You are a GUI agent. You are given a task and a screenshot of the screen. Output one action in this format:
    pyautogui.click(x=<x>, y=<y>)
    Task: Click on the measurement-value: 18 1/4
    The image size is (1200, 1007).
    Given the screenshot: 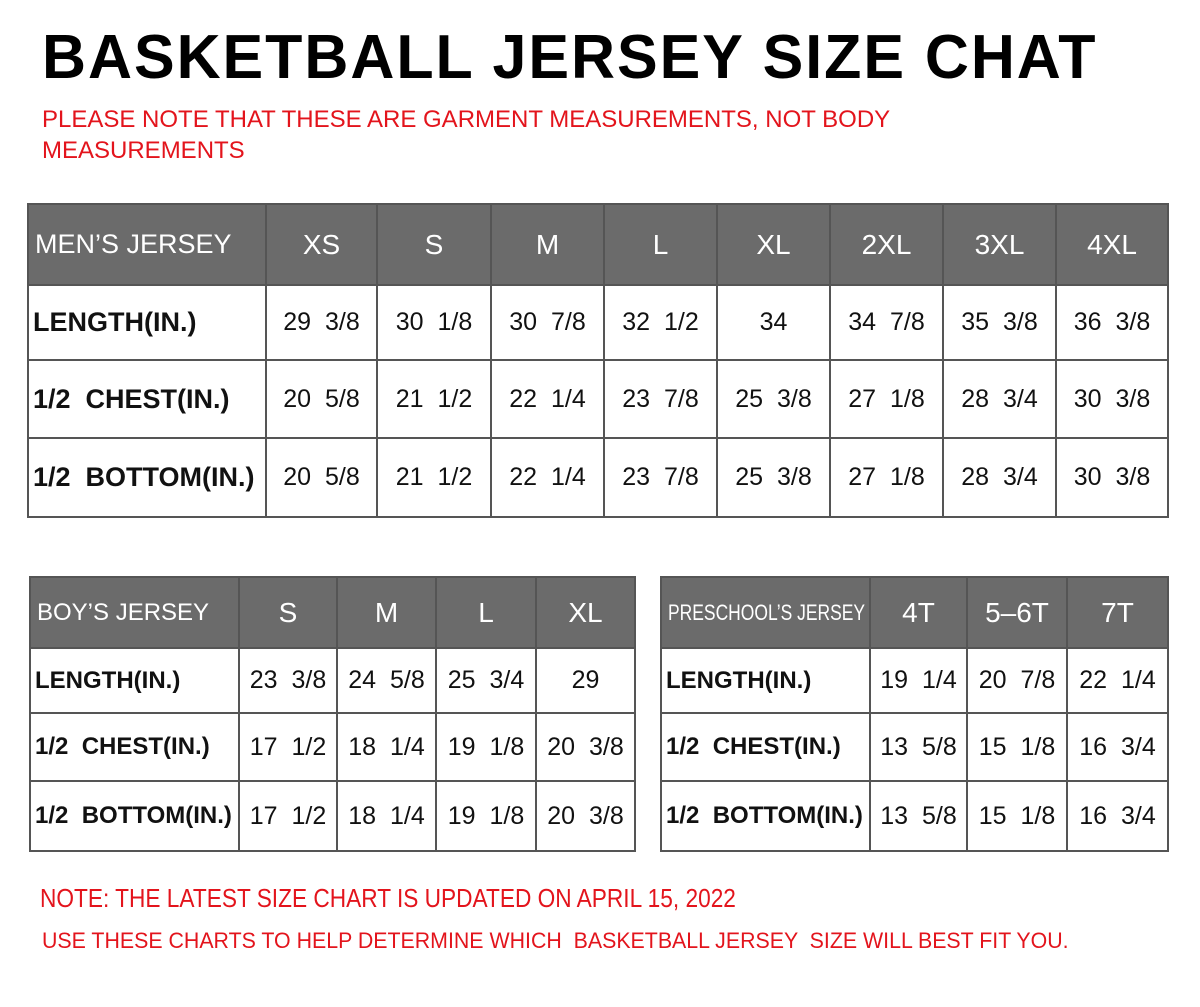 What is the action you would take?
    pyautogui.click(x=386, y=815)
    